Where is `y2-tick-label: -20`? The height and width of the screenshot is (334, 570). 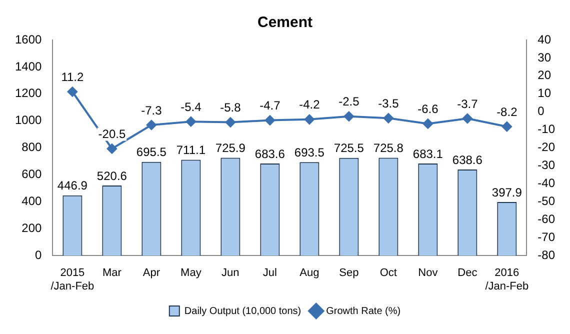
y2-tick-label: -20 is located at coordinates (547, 147).